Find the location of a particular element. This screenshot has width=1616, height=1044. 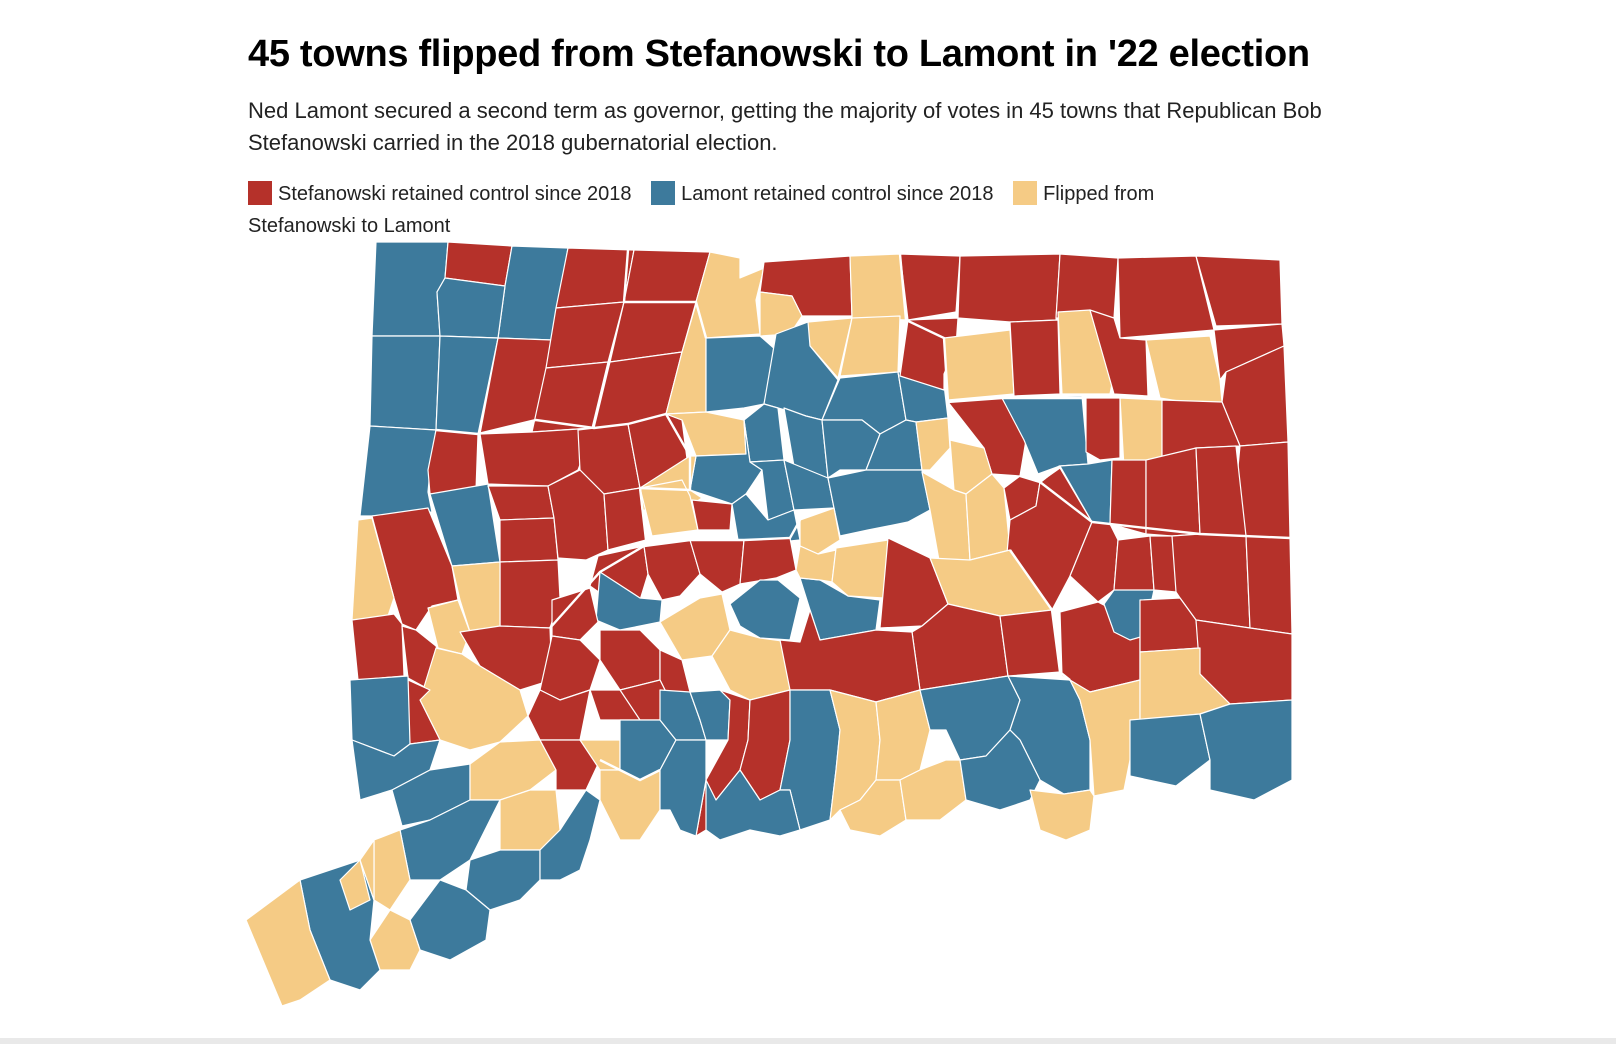

legend-item-stefanowski: Stefanowski retained control since 2018 is located at coordinates (440, 193).